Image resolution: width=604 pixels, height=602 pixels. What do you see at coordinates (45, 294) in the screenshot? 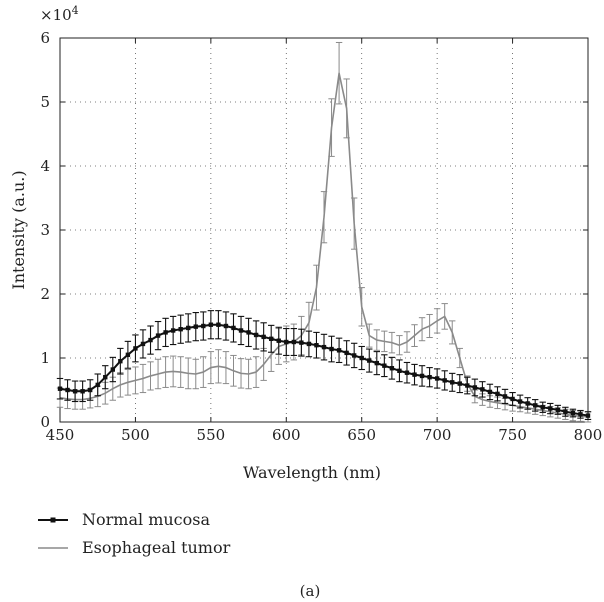
I see `y-tick-label: 2` at bounding box center [45, 294].